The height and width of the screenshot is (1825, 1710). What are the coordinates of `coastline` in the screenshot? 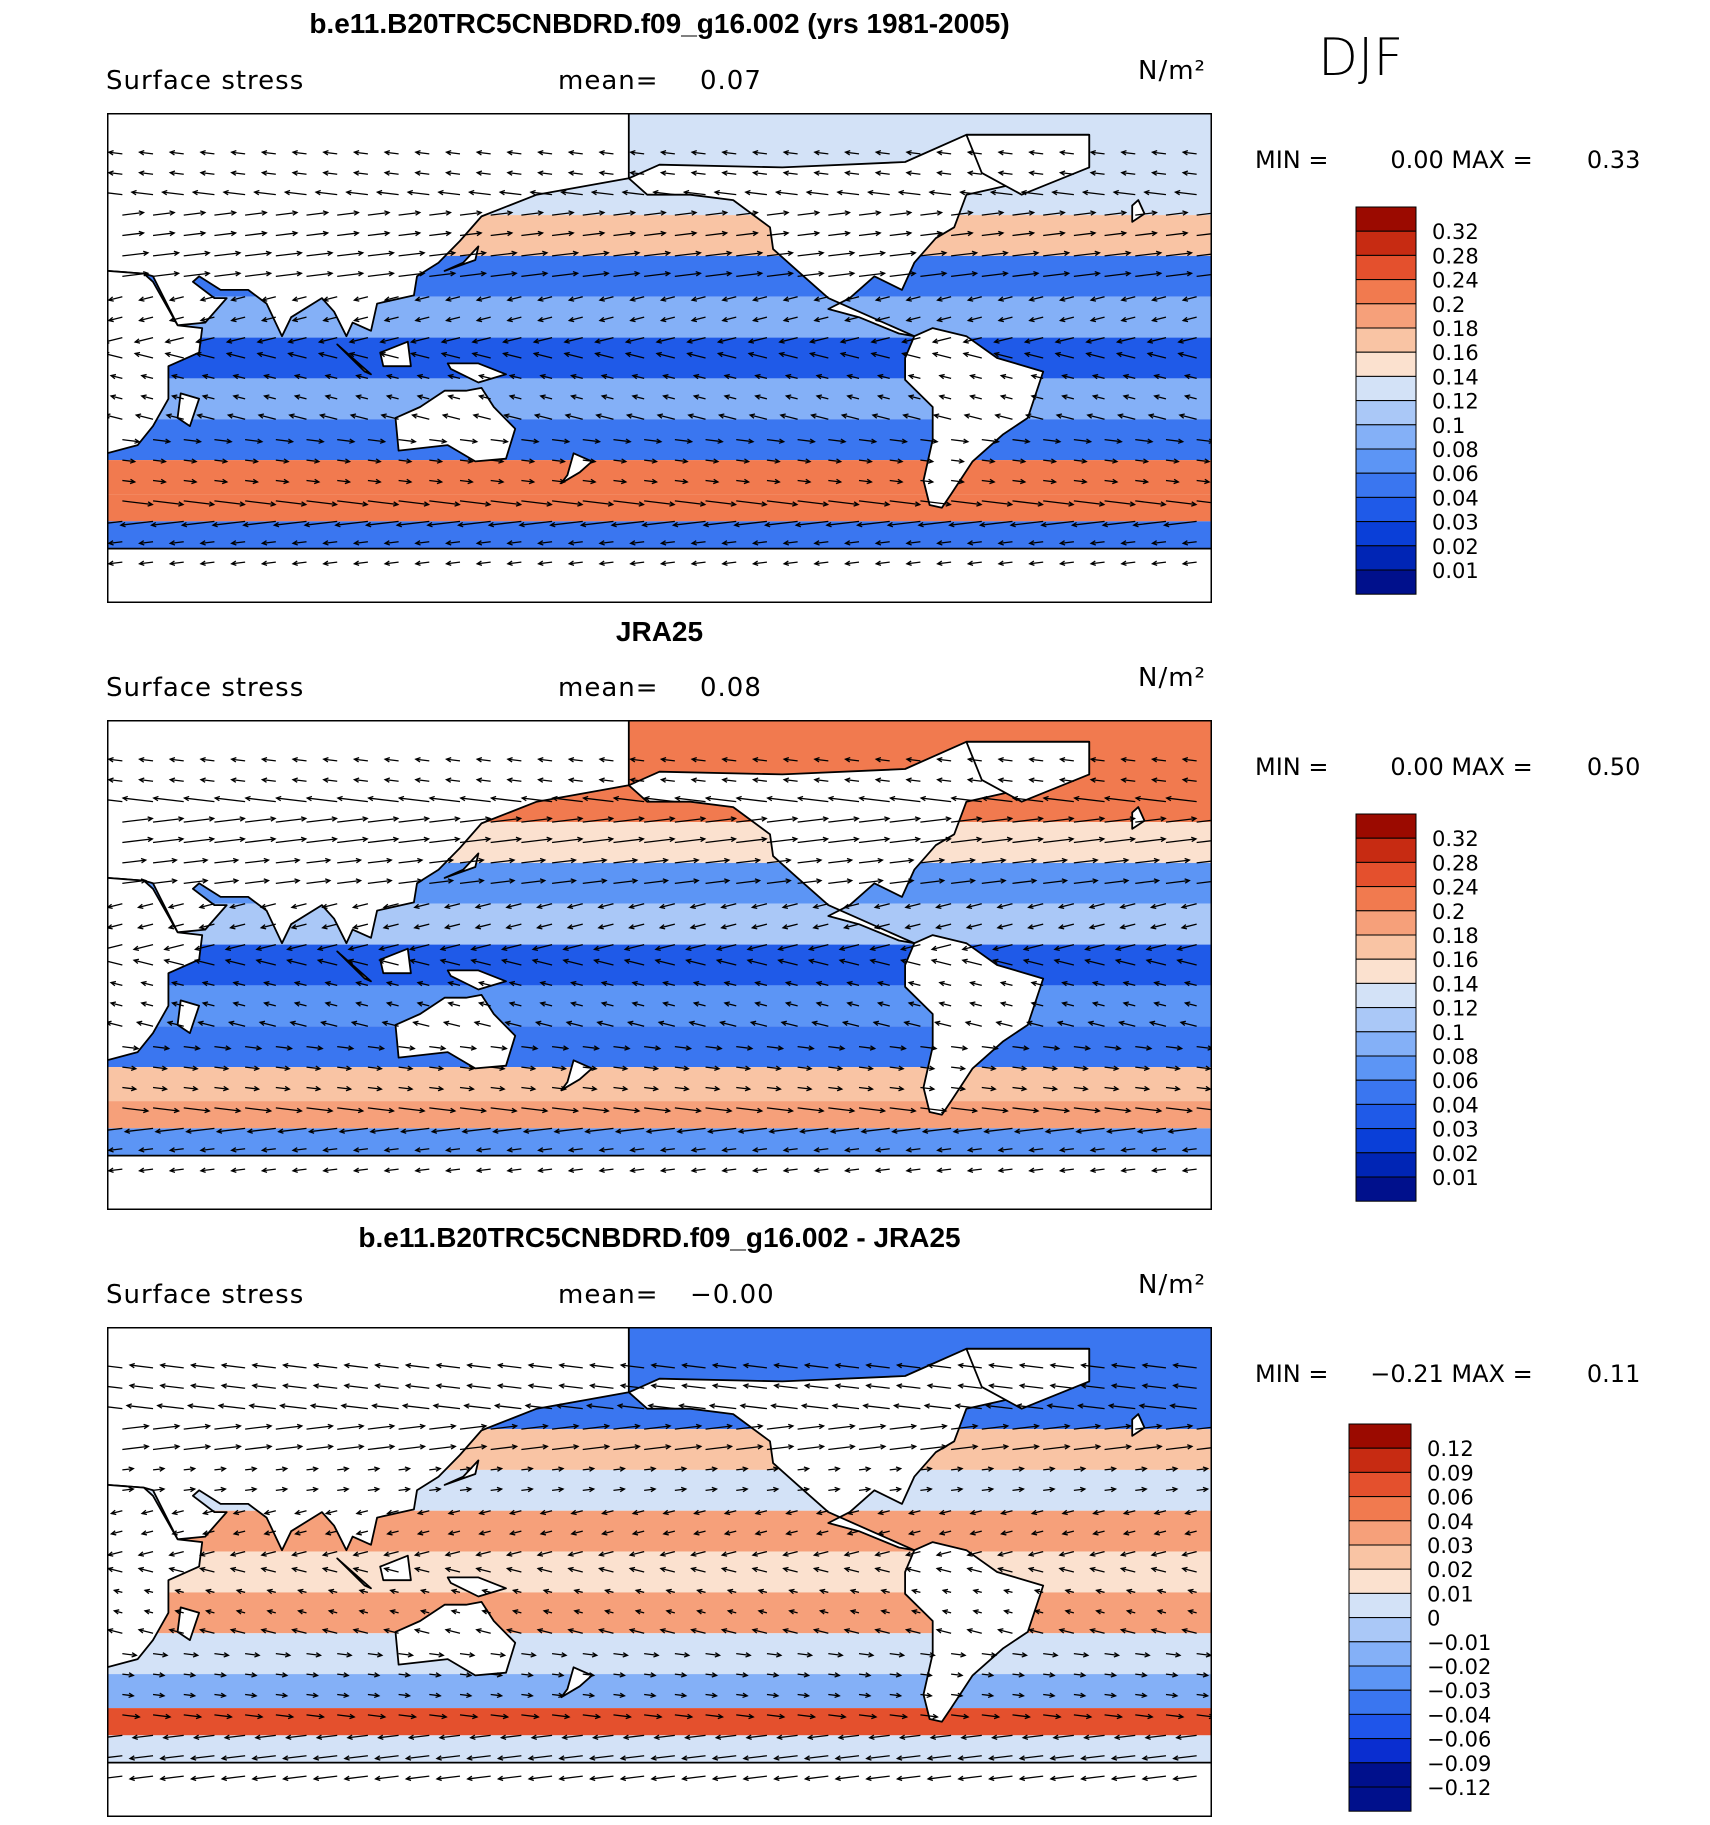 It's located at (395, 961).